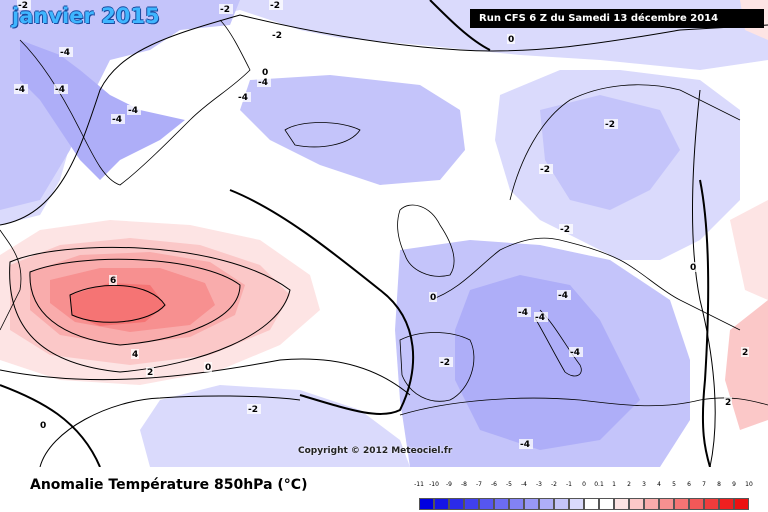  What do you see at coordinates (464, 484) in the screenshot?
I see `legend-tick-label: -8` at bounding box center [464, 484].